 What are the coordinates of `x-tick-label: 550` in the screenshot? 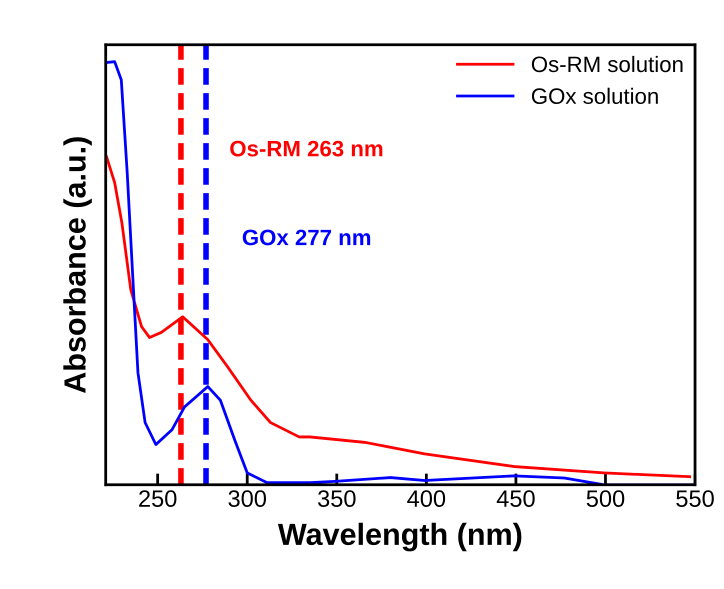 It's located at (695, 498).